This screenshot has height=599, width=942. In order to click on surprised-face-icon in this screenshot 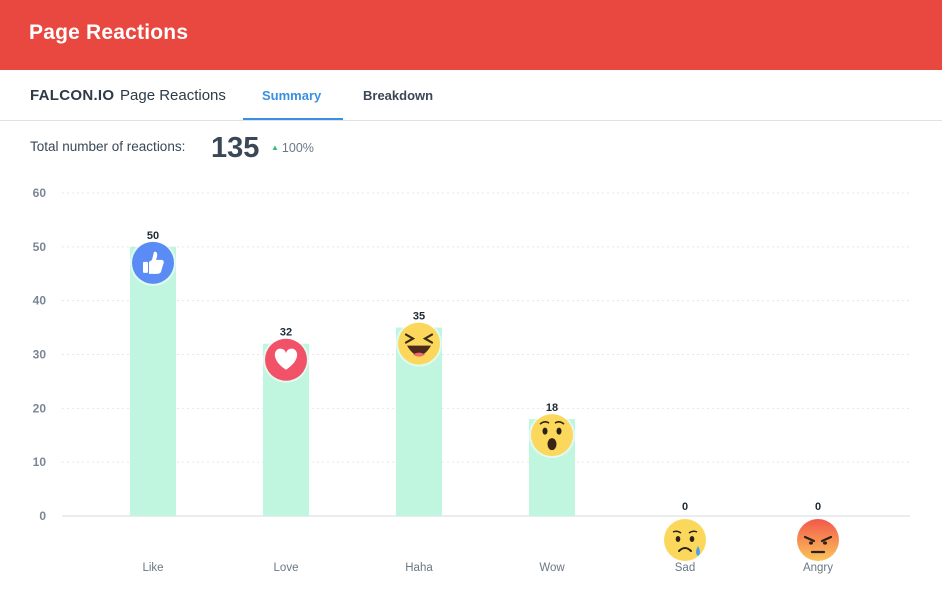, I will do `click(552, 435)`.